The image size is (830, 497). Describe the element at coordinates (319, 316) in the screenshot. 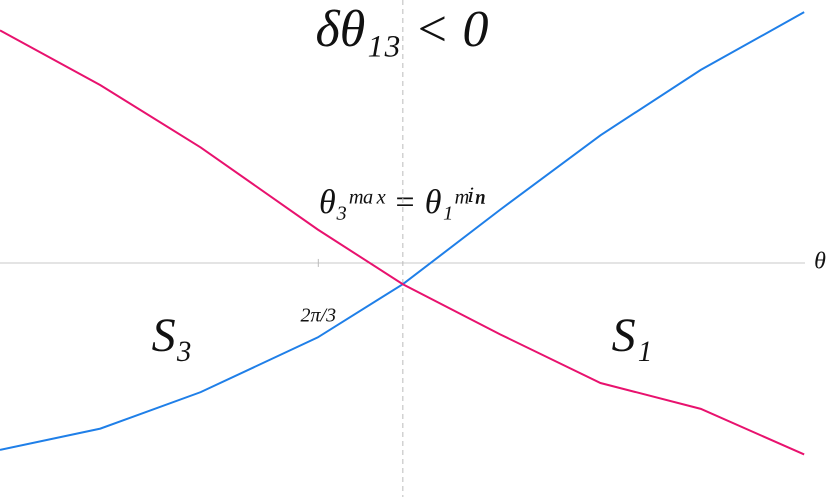

I see `x-tick-label: 2π/3` at that location.